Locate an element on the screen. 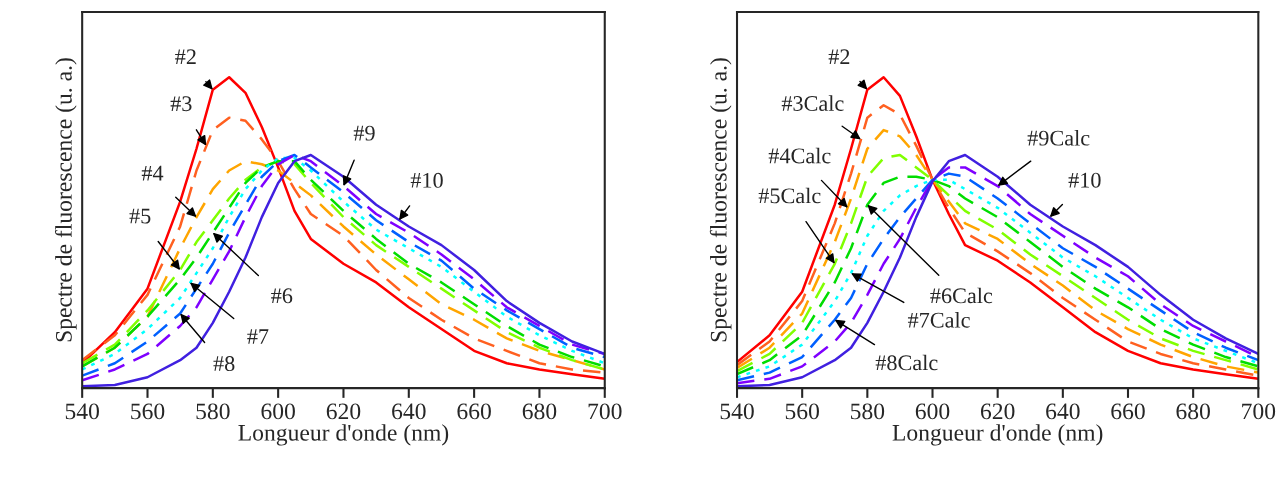 Image resolution: width=1284 pixels, height=478 pixels. annotation: #3Calc is located at coordinates (812, 103).